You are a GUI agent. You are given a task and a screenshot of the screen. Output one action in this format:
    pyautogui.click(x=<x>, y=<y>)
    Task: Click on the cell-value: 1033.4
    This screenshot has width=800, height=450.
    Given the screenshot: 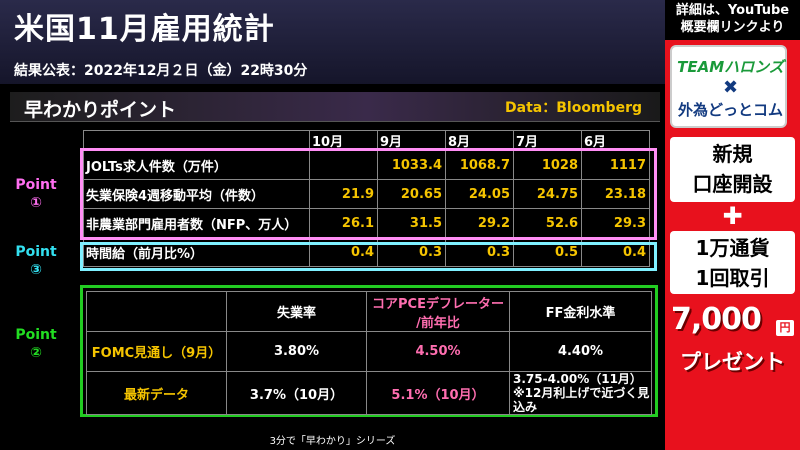 What is the action you would take?
    pyautogui.click(x=411, y=165)
    